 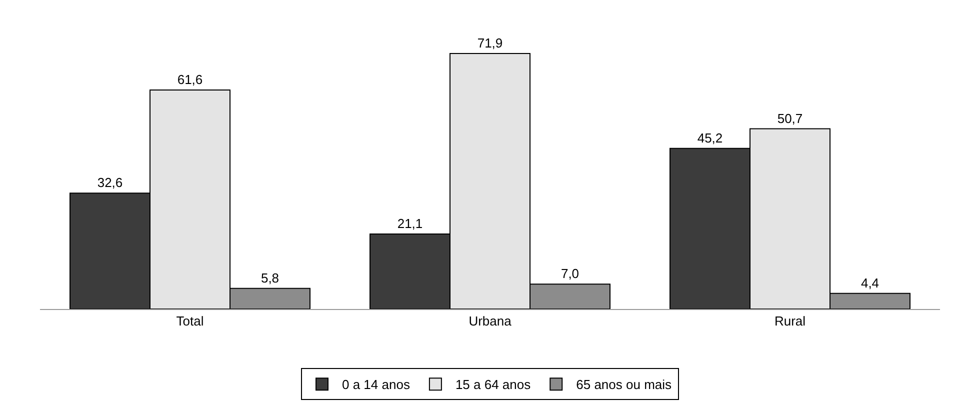 What do you see at coordinates (870, 282) in the screenshot?
I see `data-label: 4,4` at bounding box center [870, 282].